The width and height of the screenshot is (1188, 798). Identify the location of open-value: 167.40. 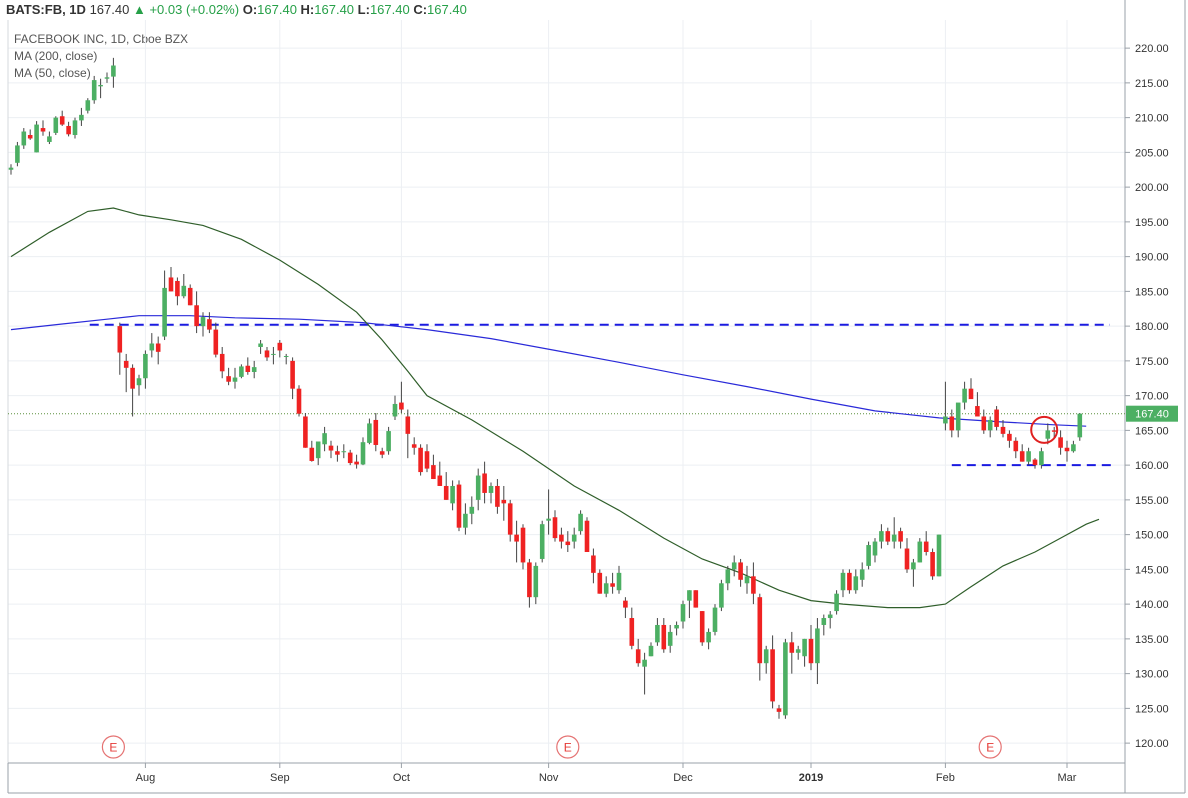
(277, 9).